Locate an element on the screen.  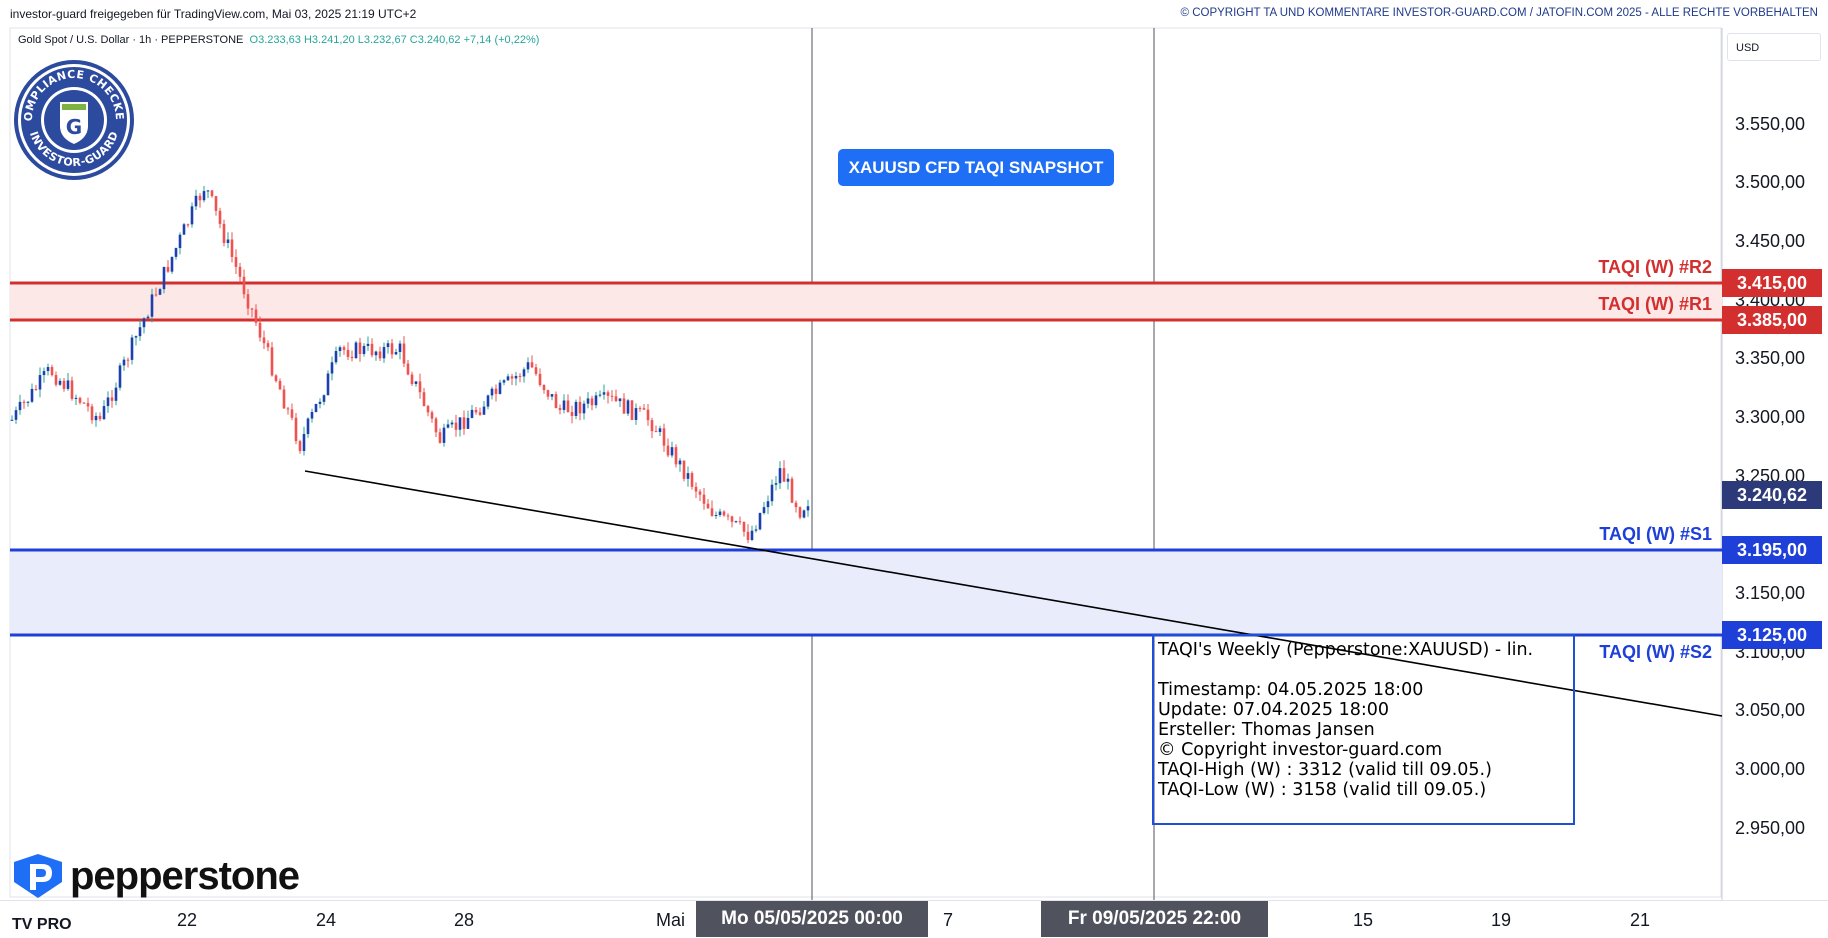
time-tick: 24 is located at coordinates (326, 920).